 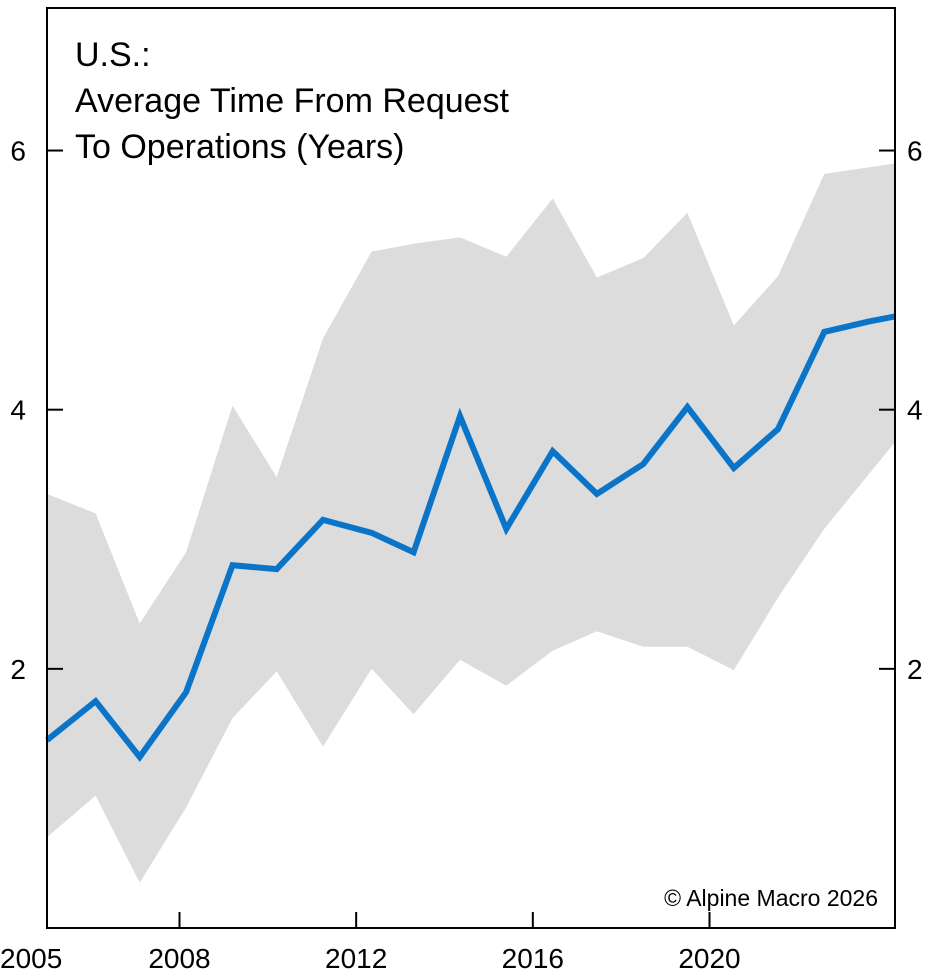 I want to click on copyright-note: © Alpine Macro 2026, so click(x=771, y=898).